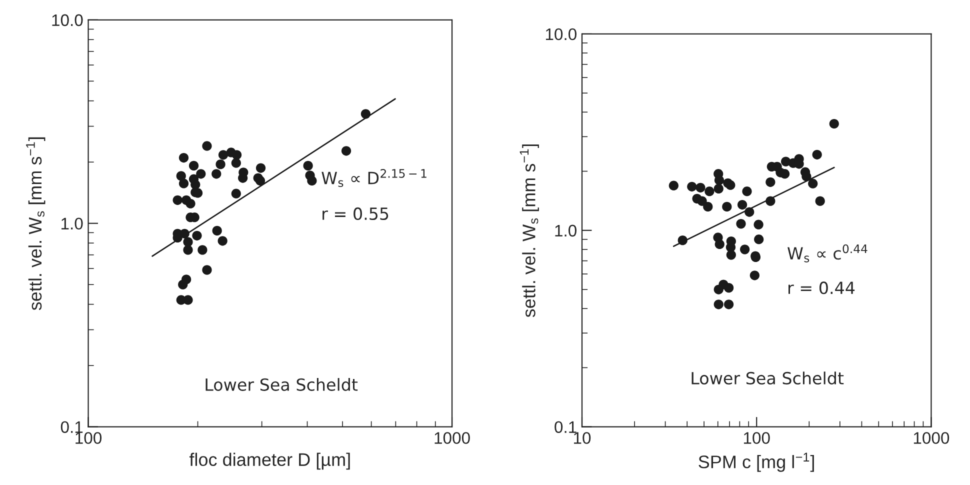  I want to click on annotation: r = 0.44, so click(821, 288).